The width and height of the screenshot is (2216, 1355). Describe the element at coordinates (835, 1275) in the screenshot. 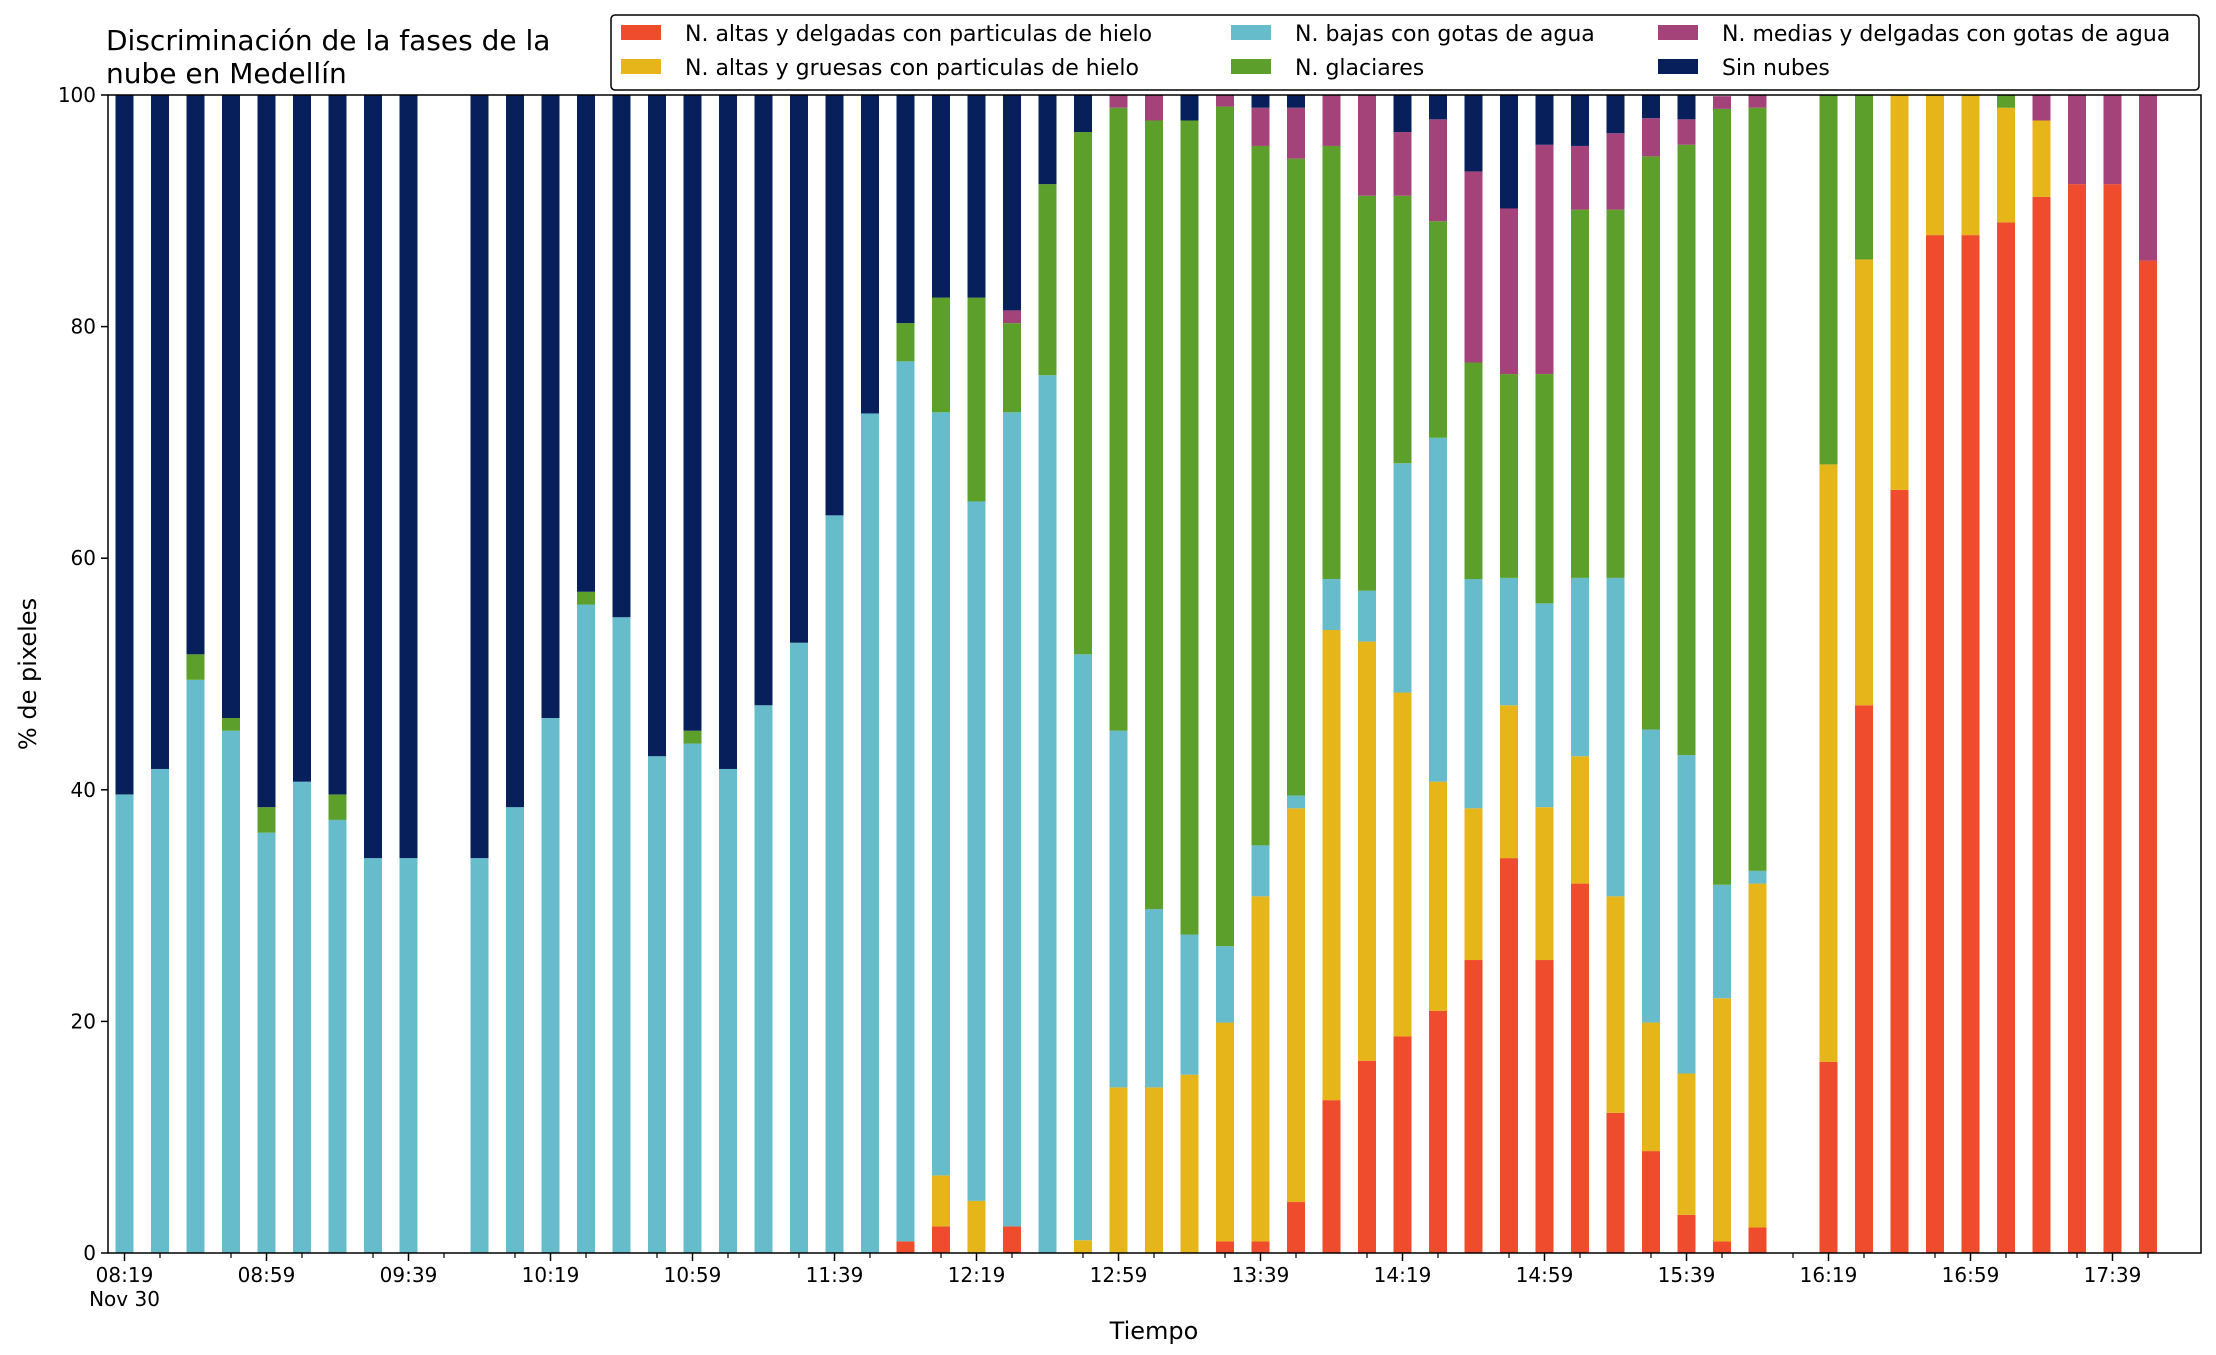

I see `x-tick-label: 11:39` at that location.